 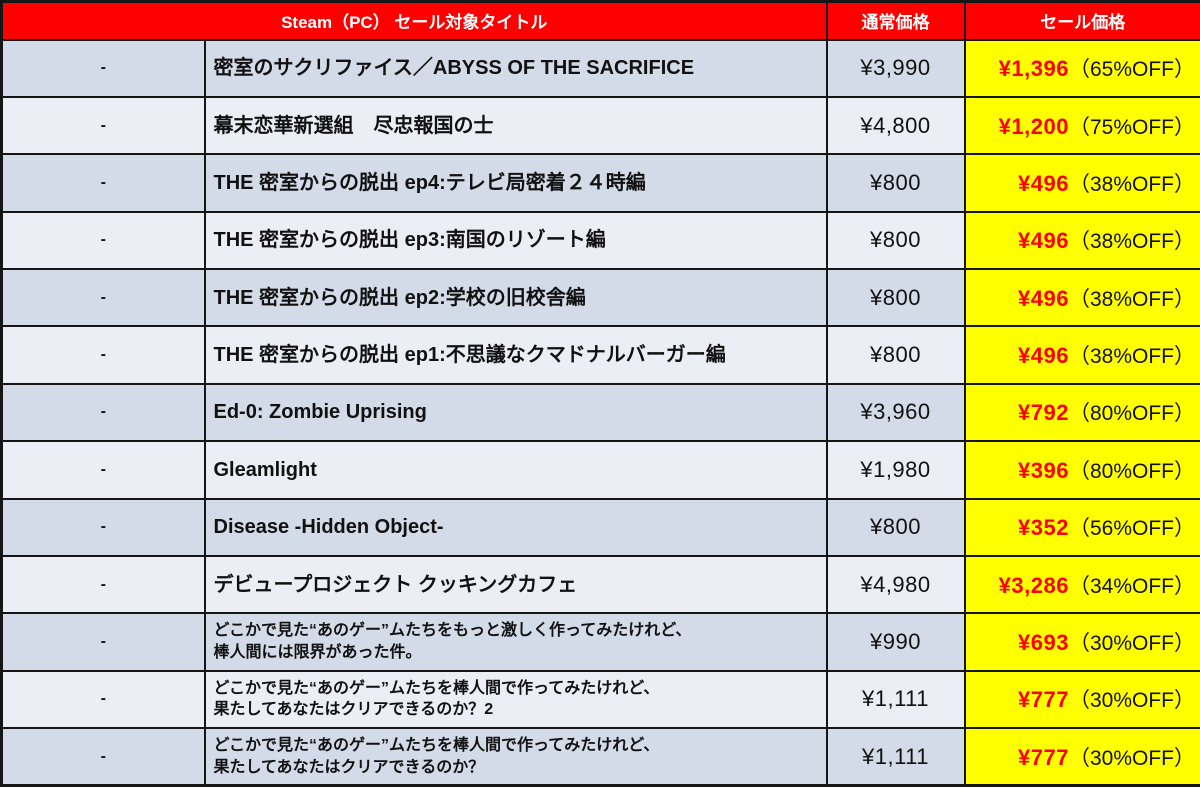 I want to click on normal-price: ¥990, so click(x=895, y=642).